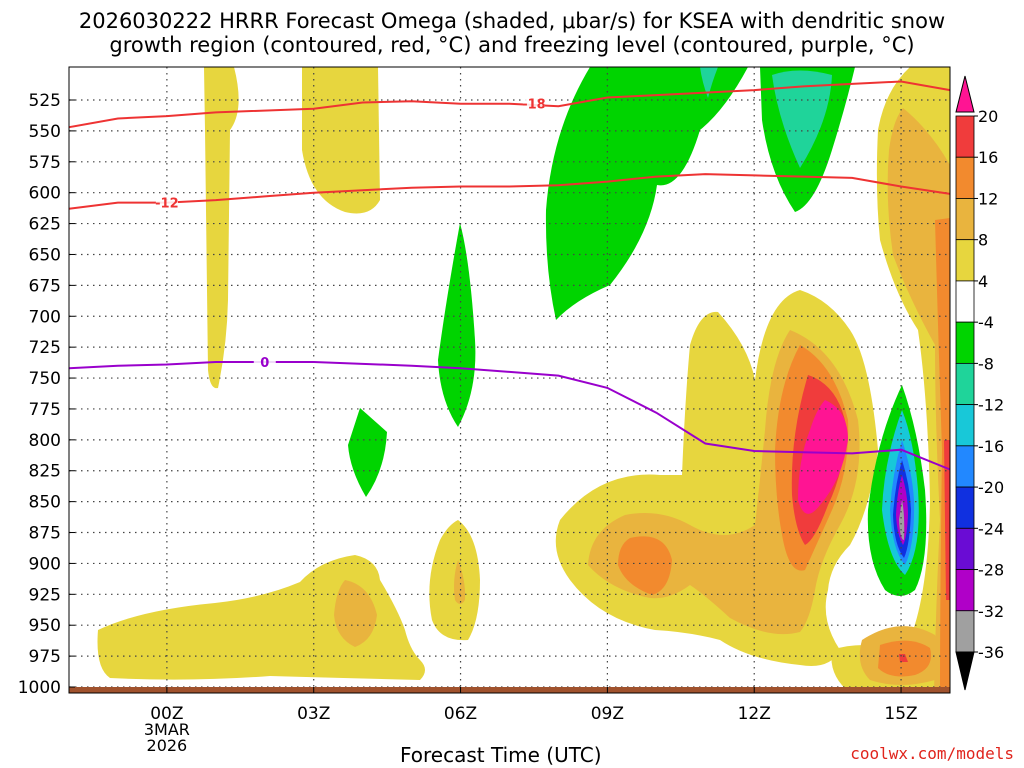 This screenshot has width=1024, height=768. I want to click on y-tick-label: 700, so click(45, 317).